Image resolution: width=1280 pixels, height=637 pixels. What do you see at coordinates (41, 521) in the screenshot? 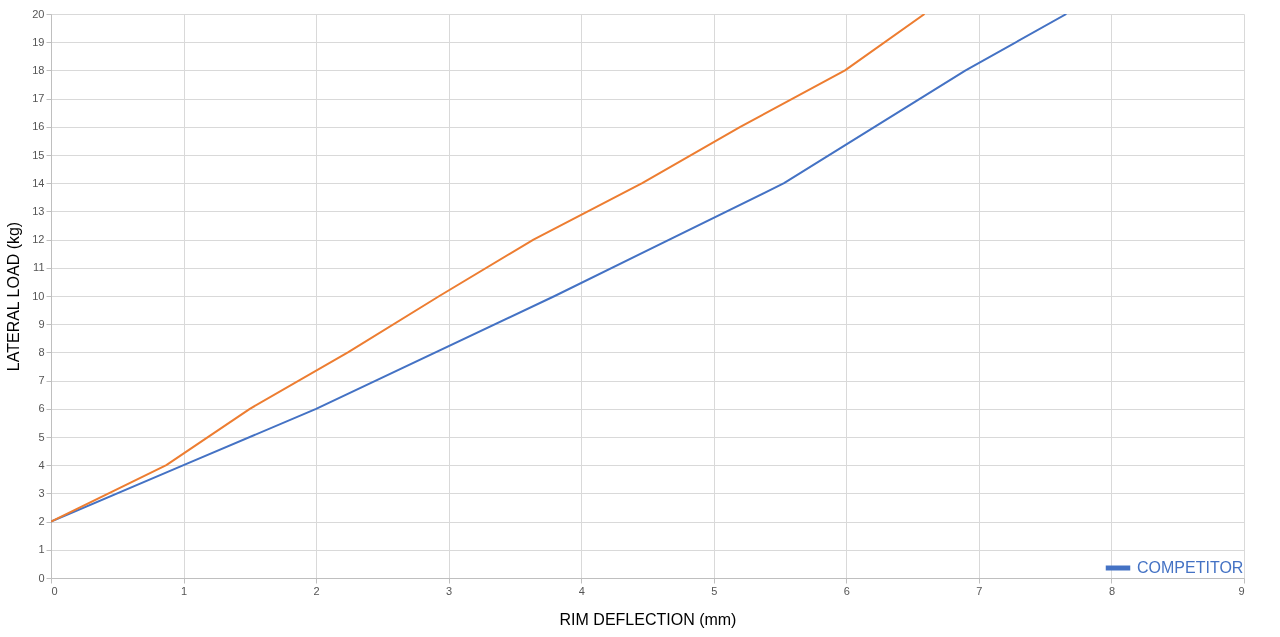
I see `y-tick-label: 2` at bounding box center [41, 521].